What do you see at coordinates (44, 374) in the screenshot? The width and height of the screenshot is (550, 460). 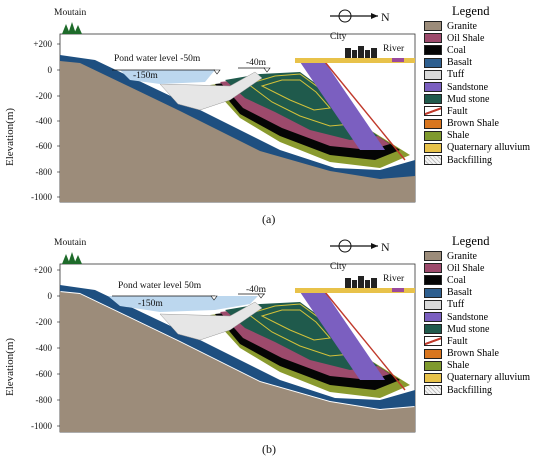 I see `tick-label: -600` at bounding box center [44, 374].